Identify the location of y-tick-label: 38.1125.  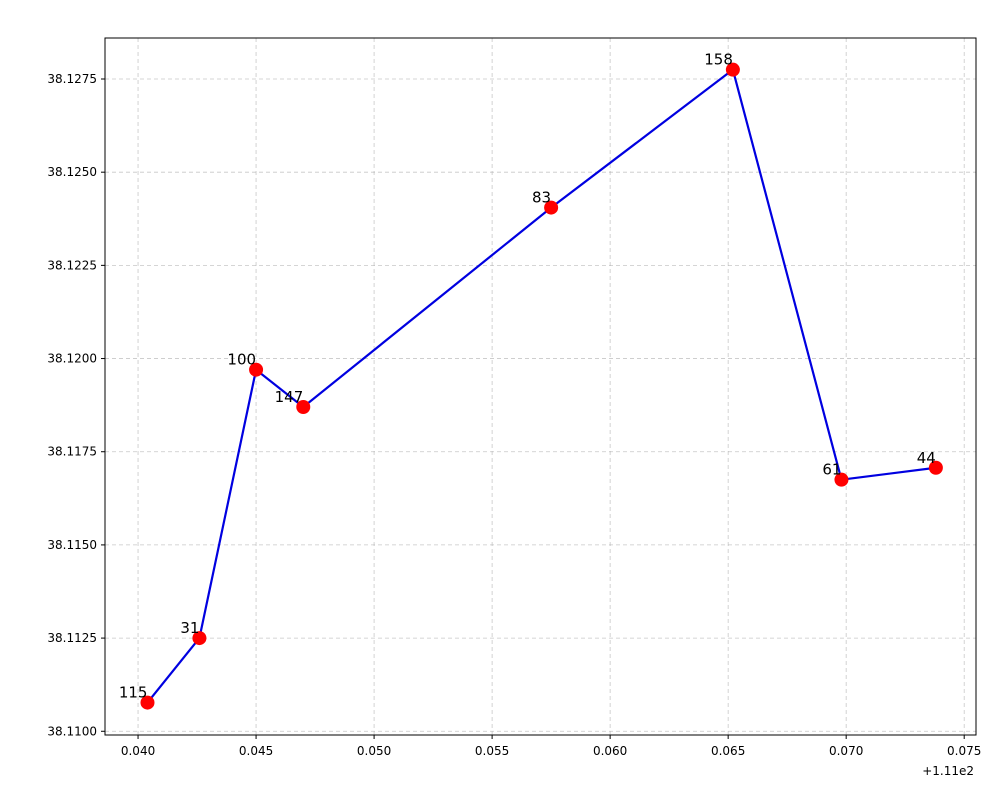
(72, 638).